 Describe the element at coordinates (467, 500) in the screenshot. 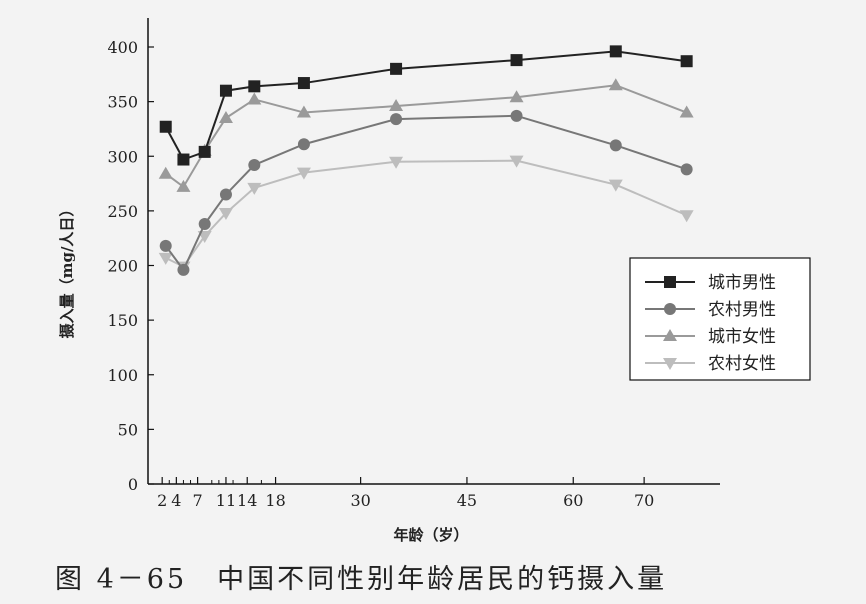

I see `x-tick-label: 45` at that location.